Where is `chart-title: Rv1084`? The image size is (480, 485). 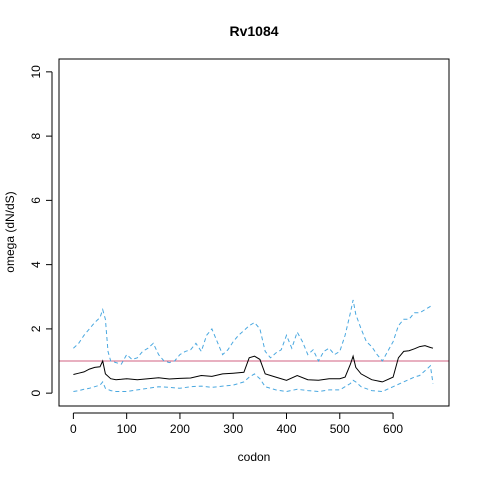 chart-title: Rv1084 is located at coordinates (253, 31).